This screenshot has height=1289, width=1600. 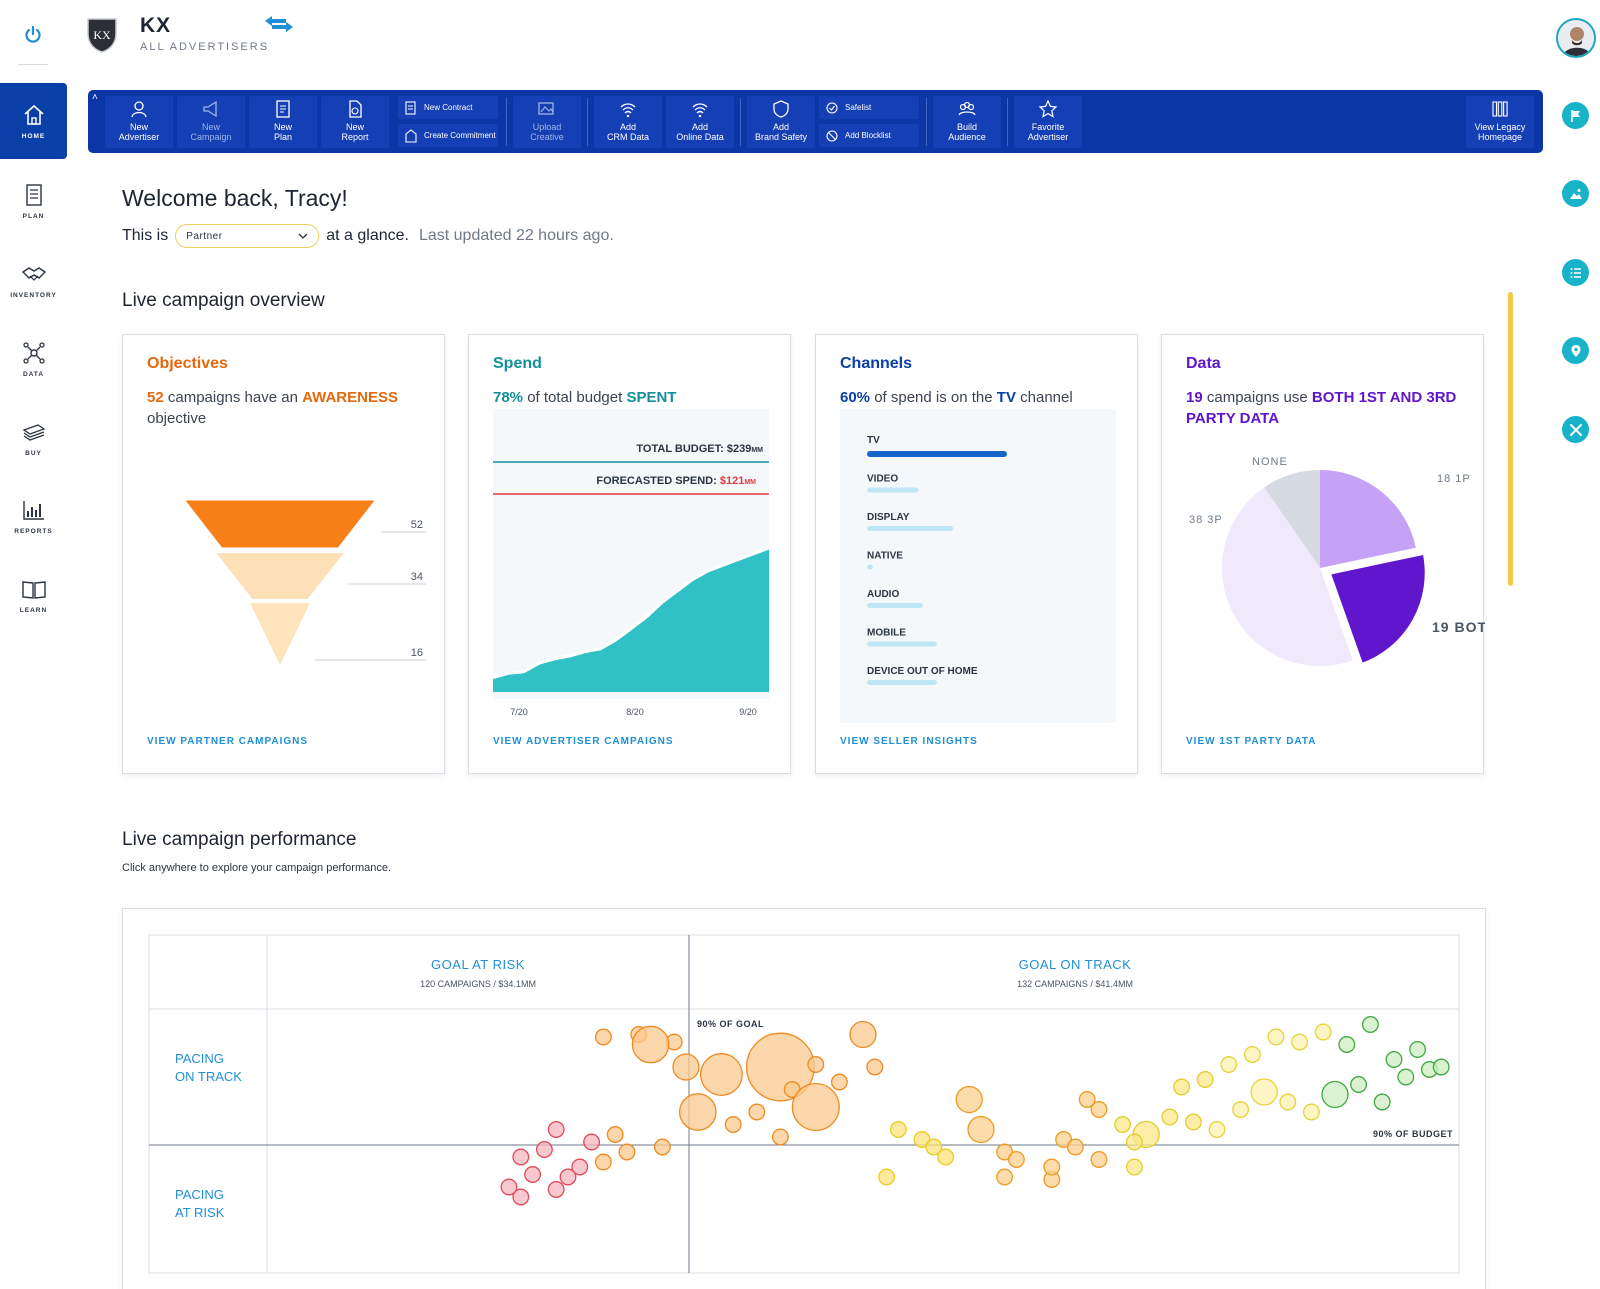 What do you see at coordinates (279, 24) in the screenshot?
I see `swap-arrows-icon` at bounding box center [279, 24].